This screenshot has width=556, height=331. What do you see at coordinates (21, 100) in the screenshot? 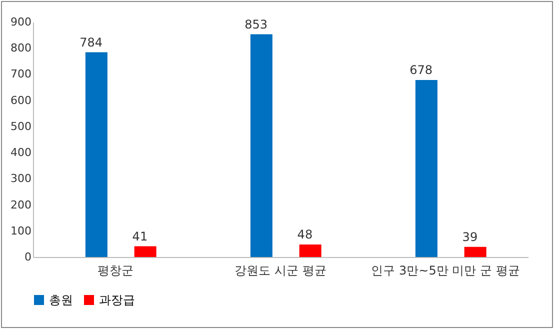
I see `y-tick-label: 600` at bounding box center [21, 100].